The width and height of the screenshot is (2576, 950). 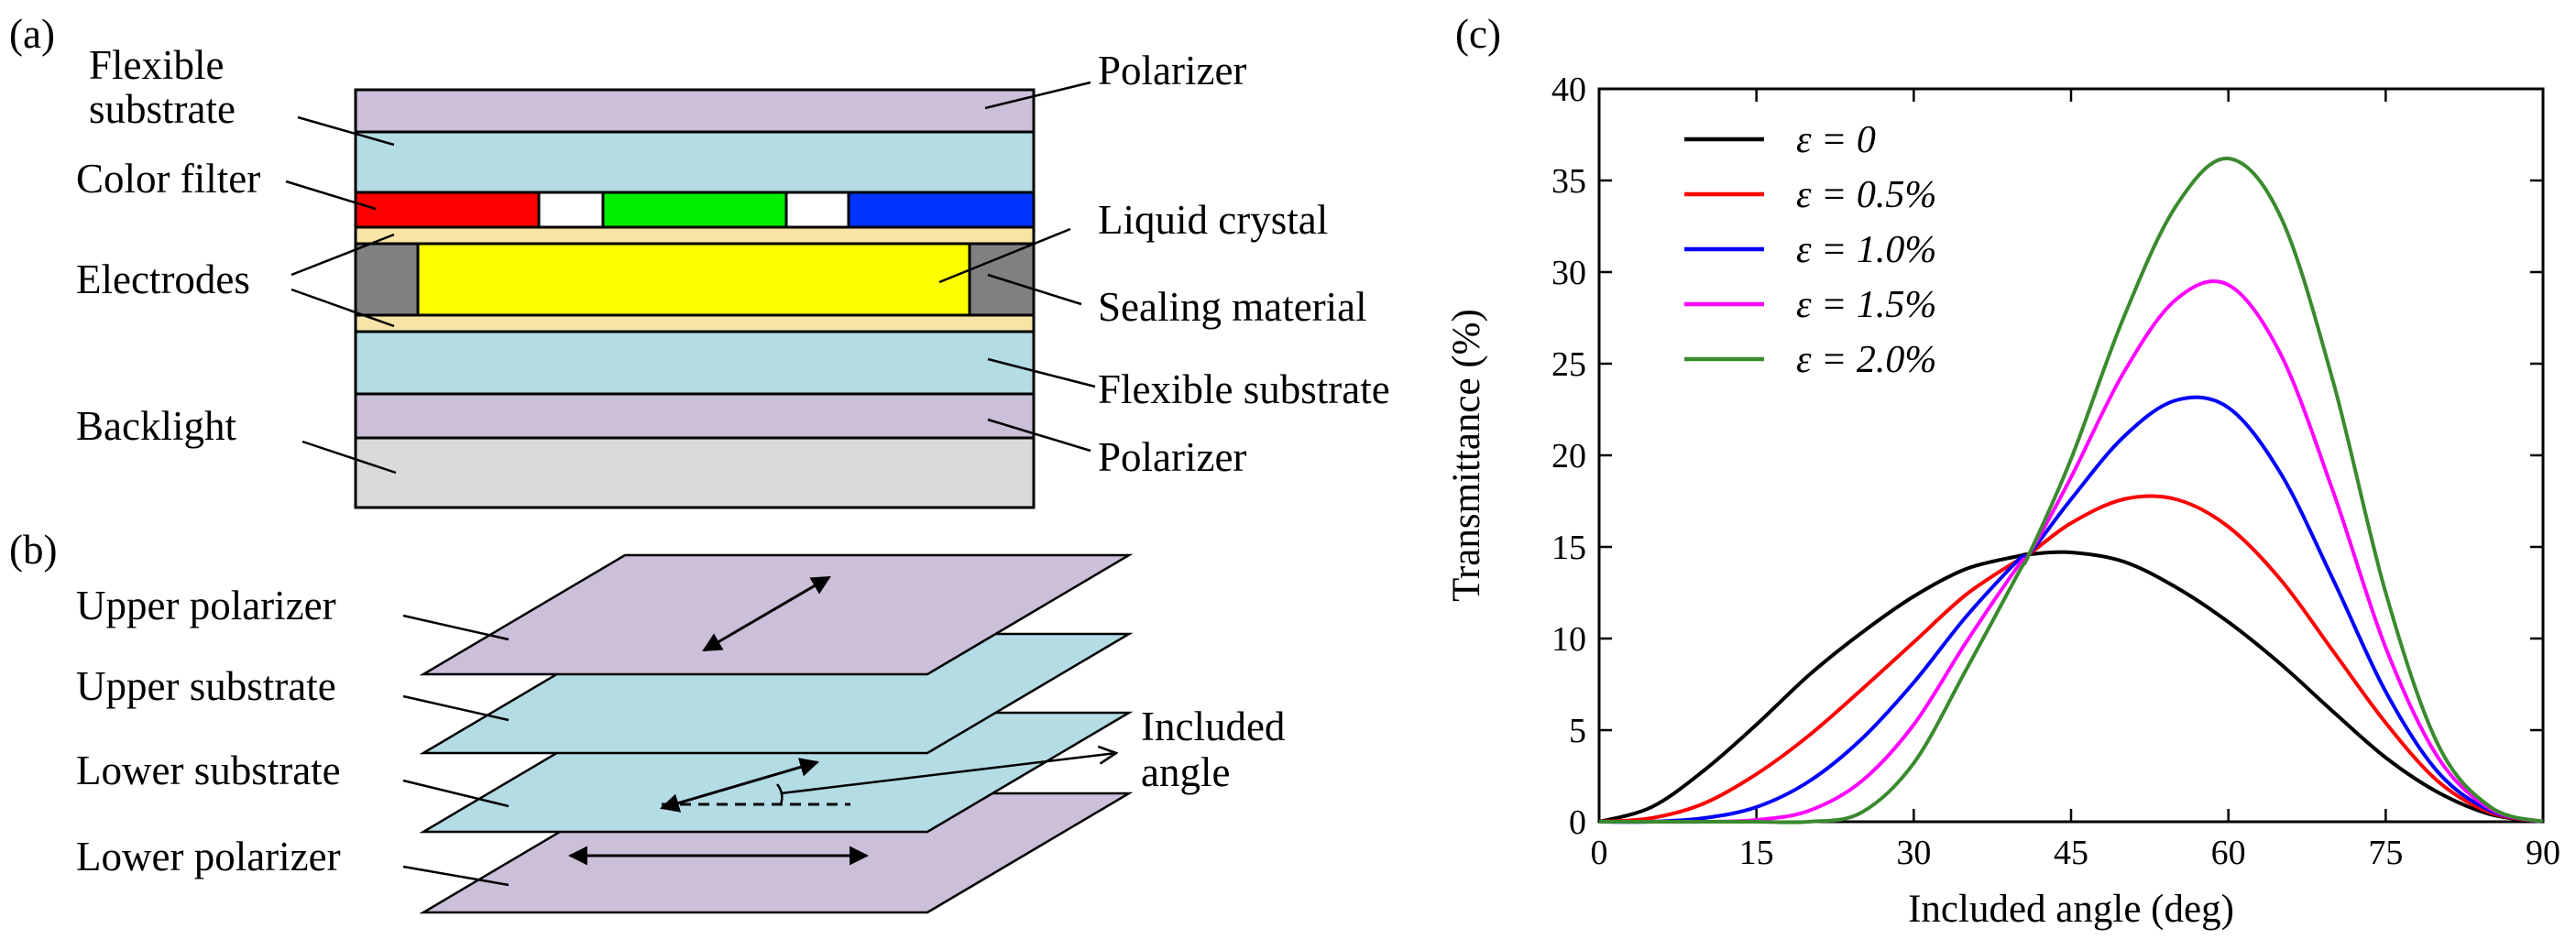 What do you see at coordinates (32, 34) in the screenshot?
I see `panel-a-tag: (a)` at bounding box center [32, 34].